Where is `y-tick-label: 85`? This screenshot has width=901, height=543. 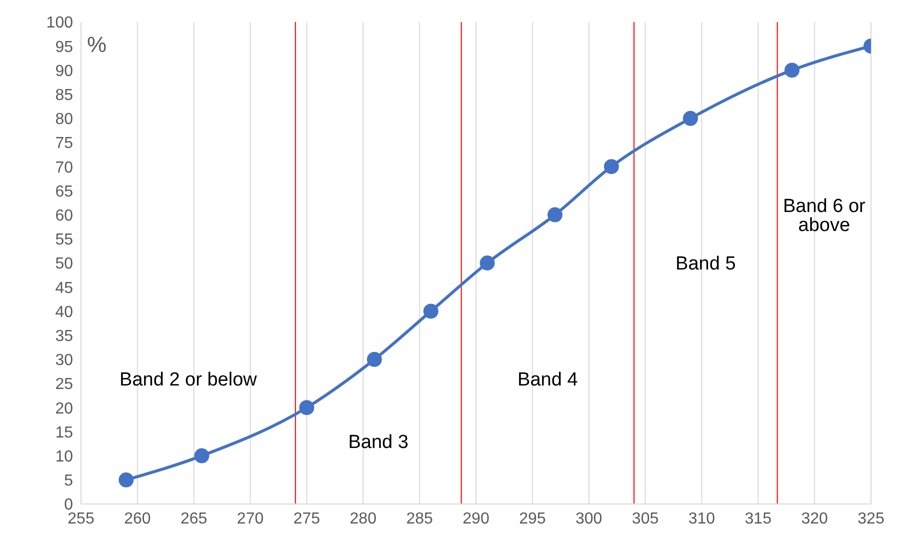 y-tick-label: 85 is located at coordinates (64, 95).